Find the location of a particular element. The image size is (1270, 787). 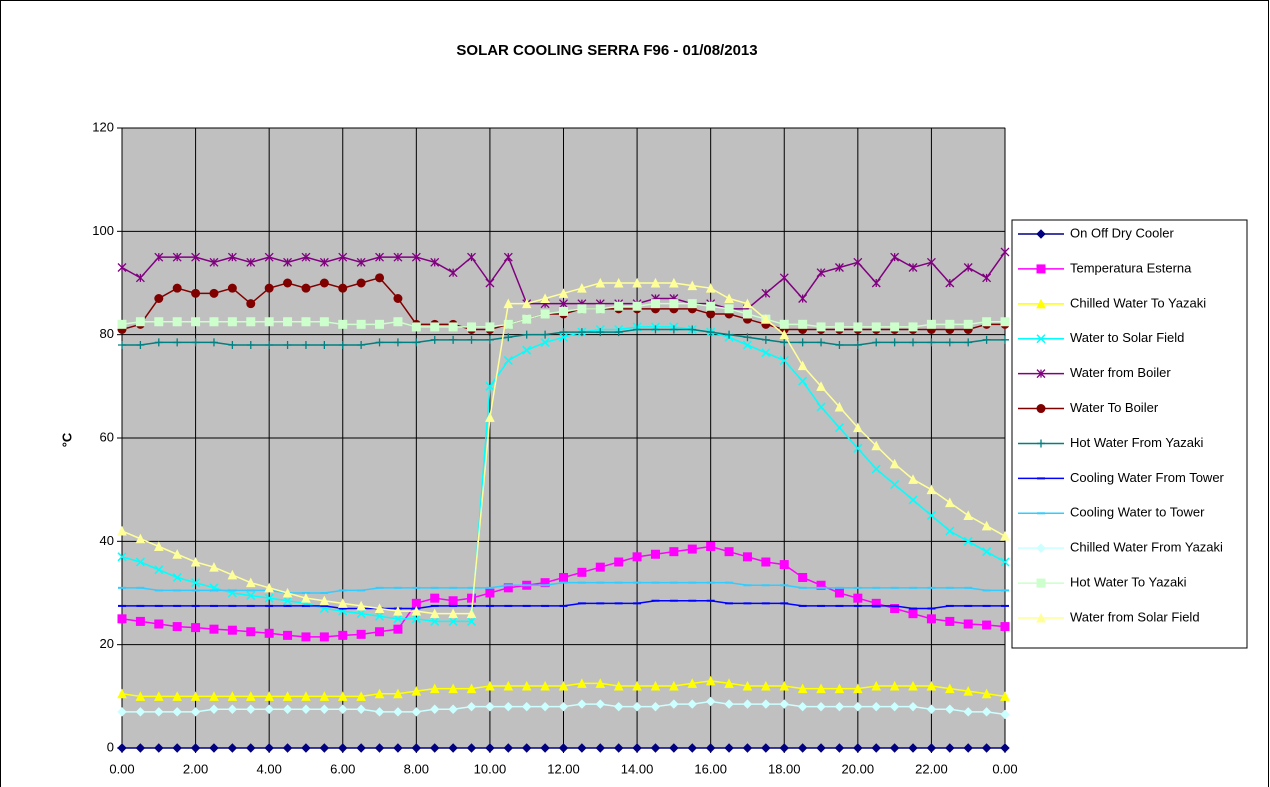

legend-label: Water from Boiler is located at coordinates (1120, 372).